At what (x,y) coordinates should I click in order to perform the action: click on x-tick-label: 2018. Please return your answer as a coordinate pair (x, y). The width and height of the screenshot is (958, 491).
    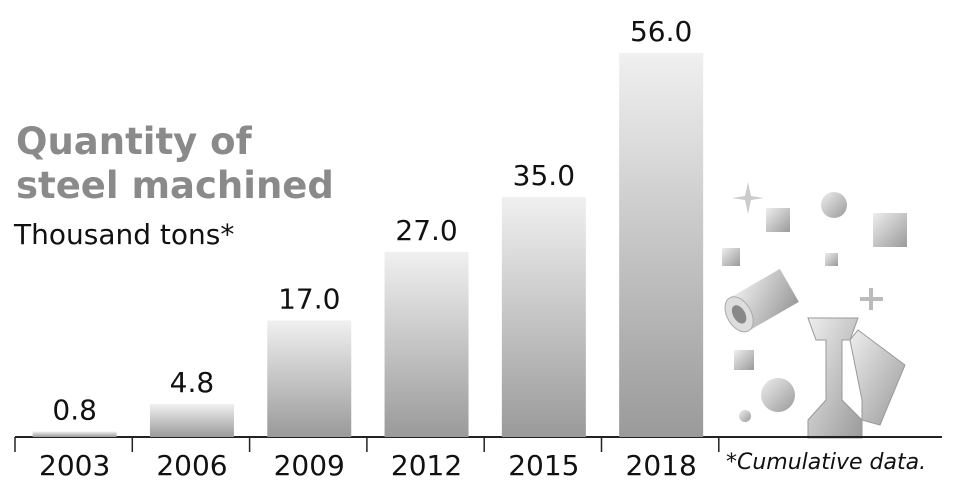
    Looking at the image, I should click on (661, 465).